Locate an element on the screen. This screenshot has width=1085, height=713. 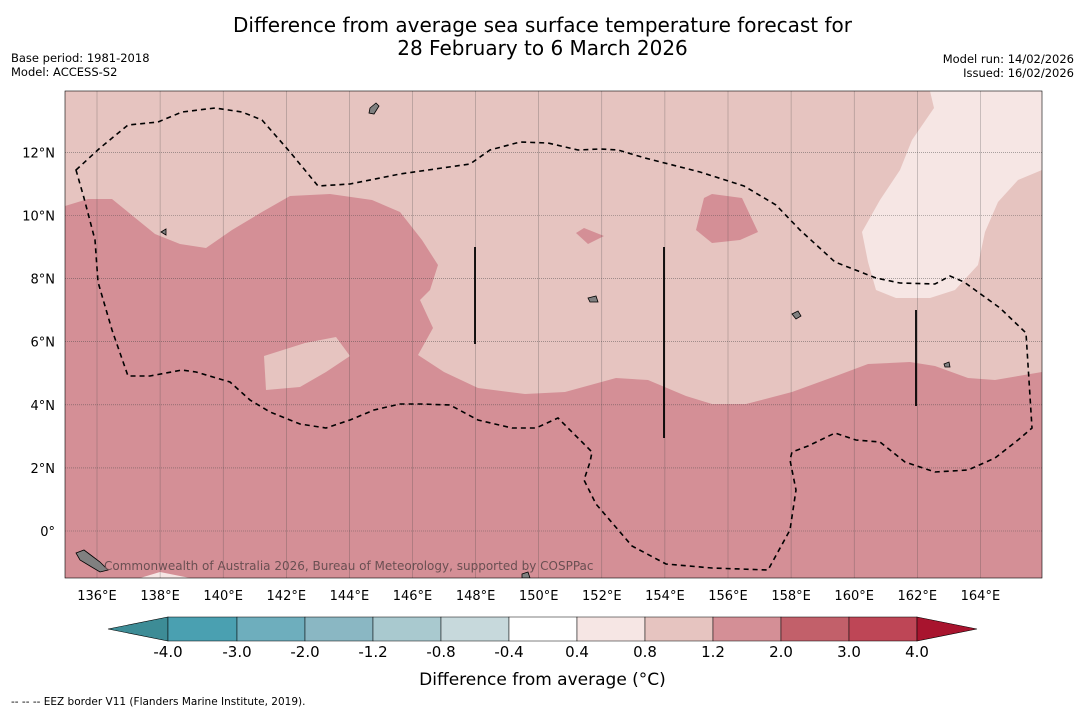
colorbar-tick-label: 3.0 is located at coordinates (849, 652).